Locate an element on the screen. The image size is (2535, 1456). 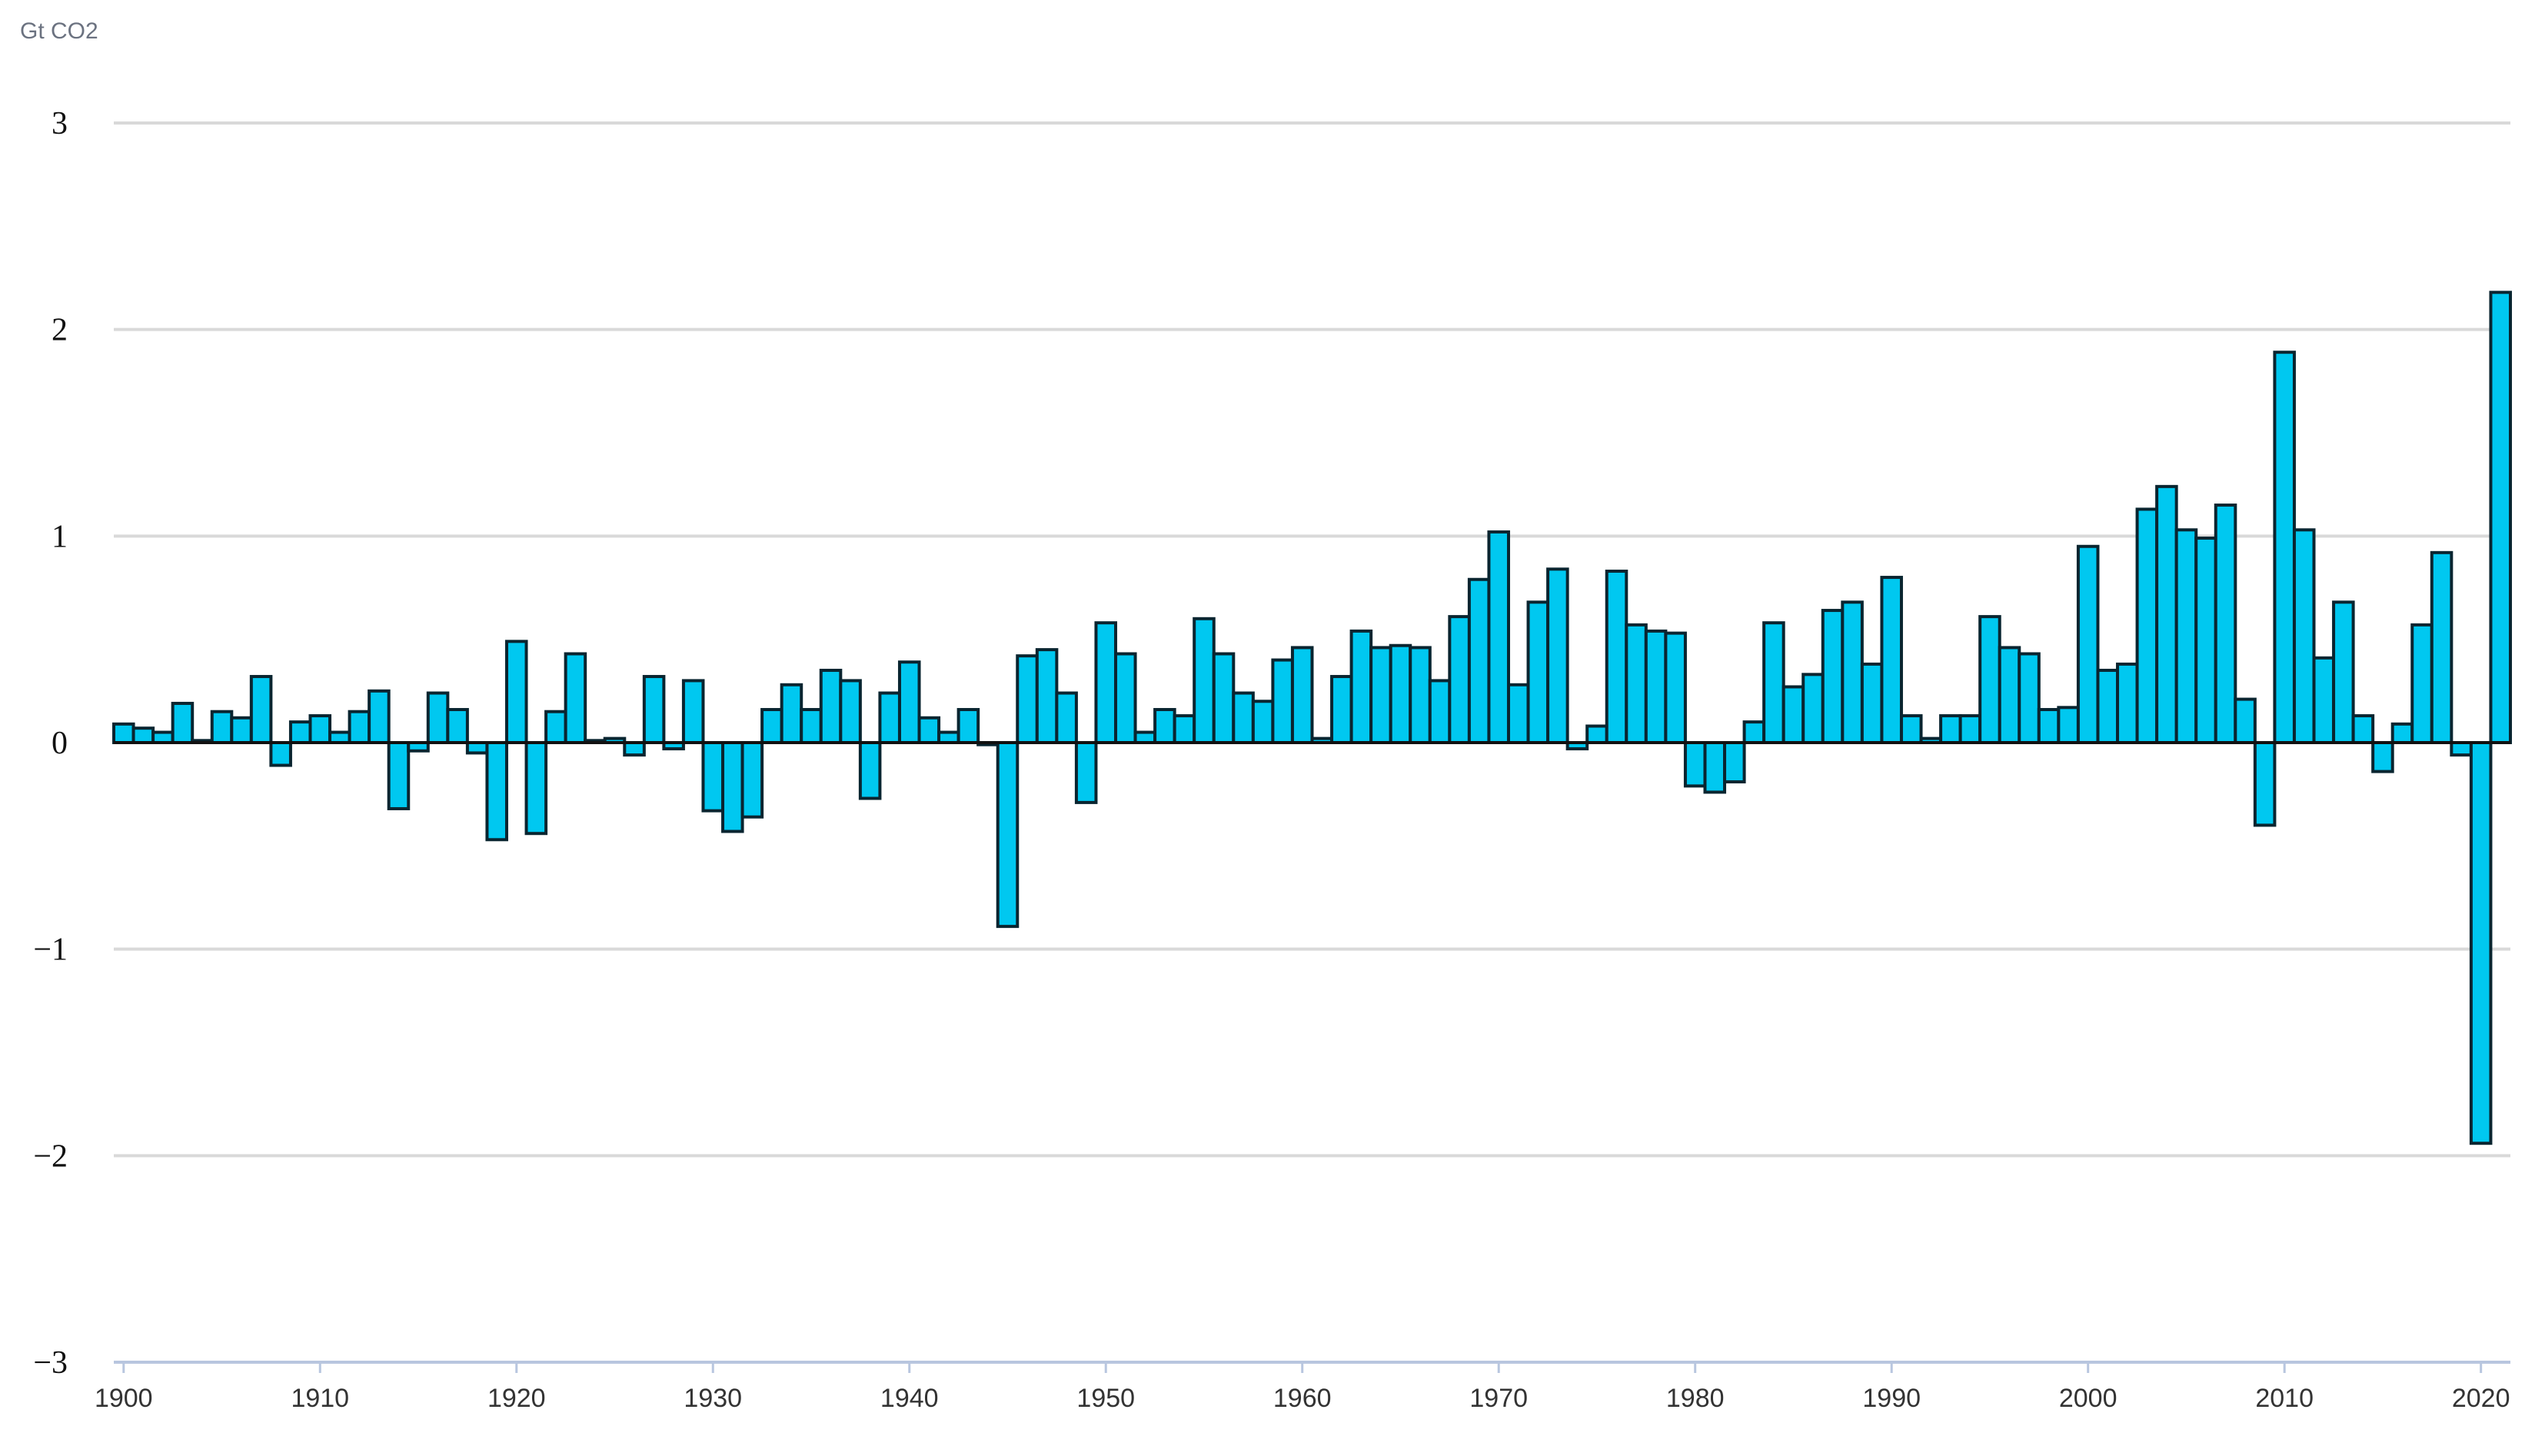
x-tick-label: 1980 is located at coordinates (1695, 1398).